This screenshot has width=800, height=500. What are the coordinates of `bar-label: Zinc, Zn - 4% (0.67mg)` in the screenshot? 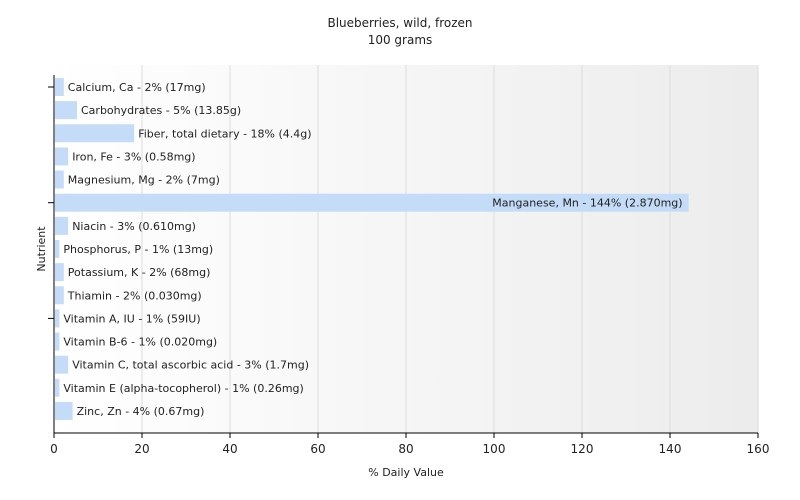 It's located at (141, 411).